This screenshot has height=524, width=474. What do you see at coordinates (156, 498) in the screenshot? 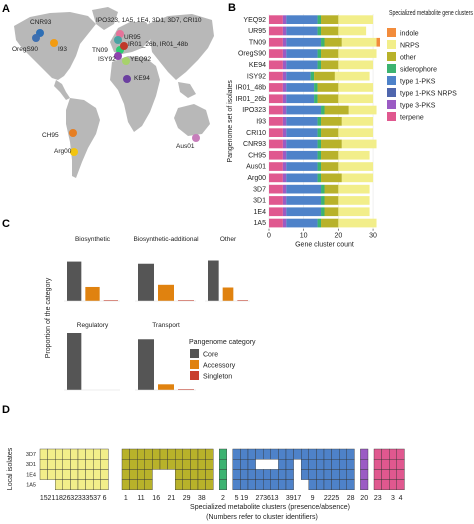
I see `cluster-tick-label: 16` at bounding box center [156, 498].